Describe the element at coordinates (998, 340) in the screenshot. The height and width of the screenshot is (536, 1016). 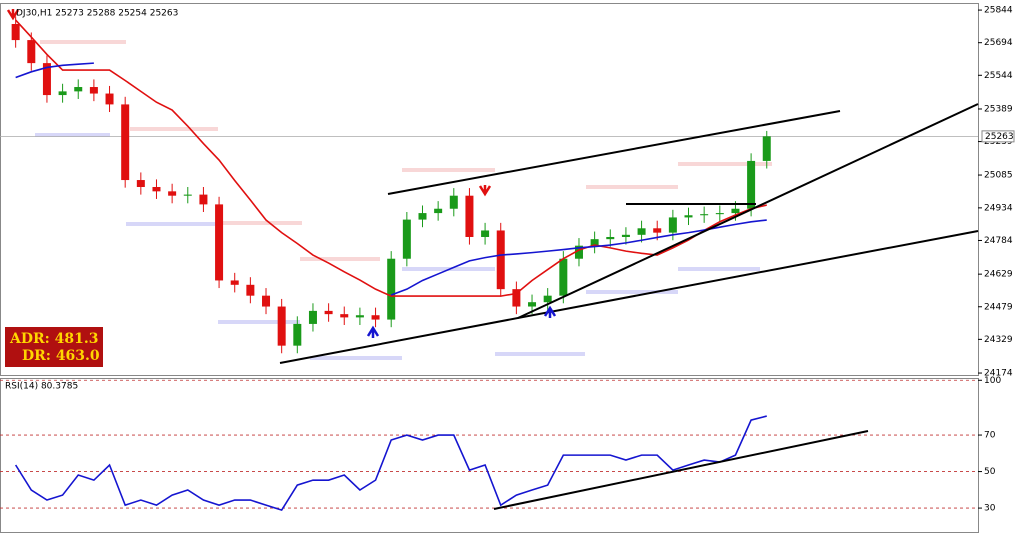
I see `y-tick-label: 24329` at that location.